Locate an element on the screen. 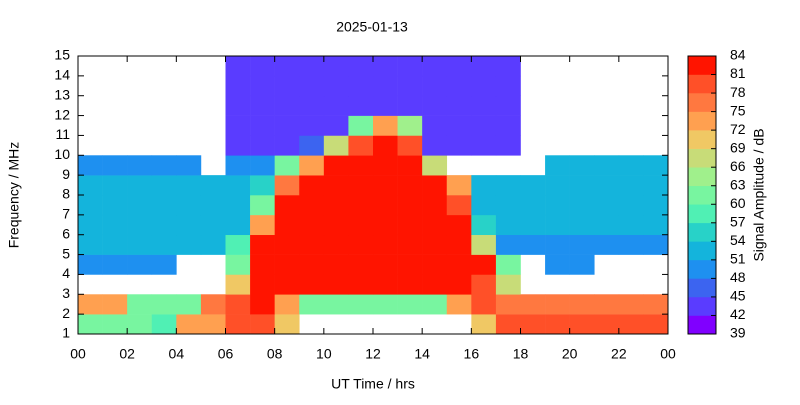  y-tick-label: 5 is located at coordinates (66, 253).